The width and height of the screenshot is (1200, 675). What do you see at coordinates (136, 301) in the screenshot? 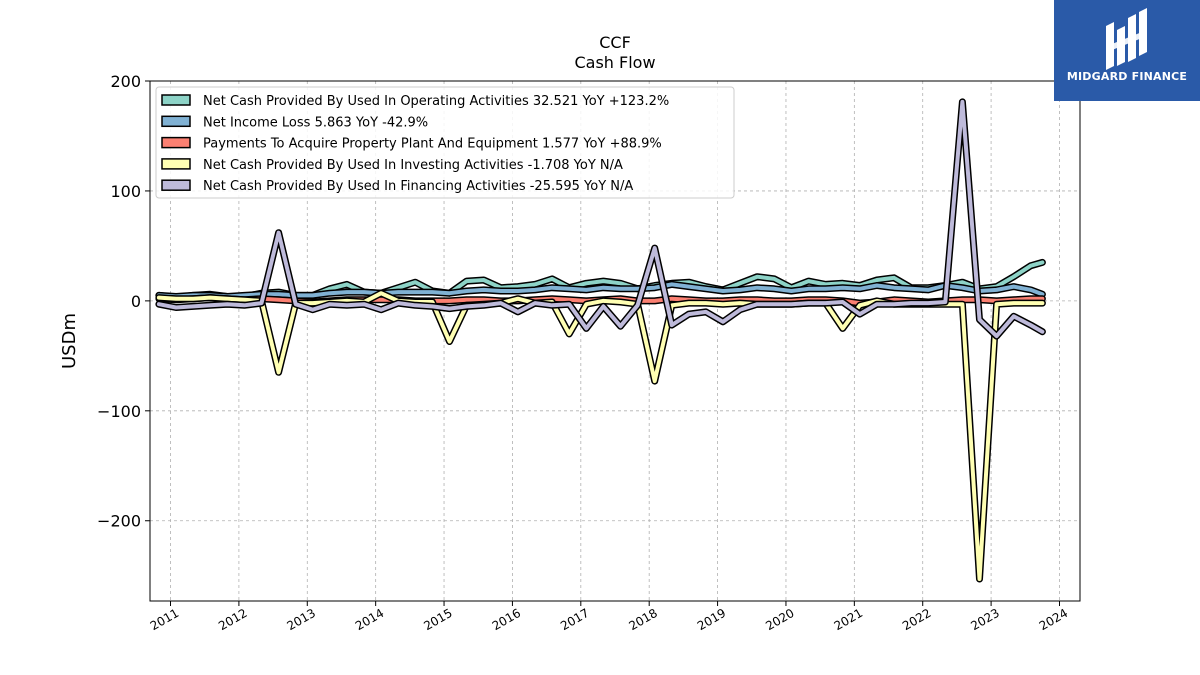
I see `y-tick-label: 0` at bounding box center [136, 301].